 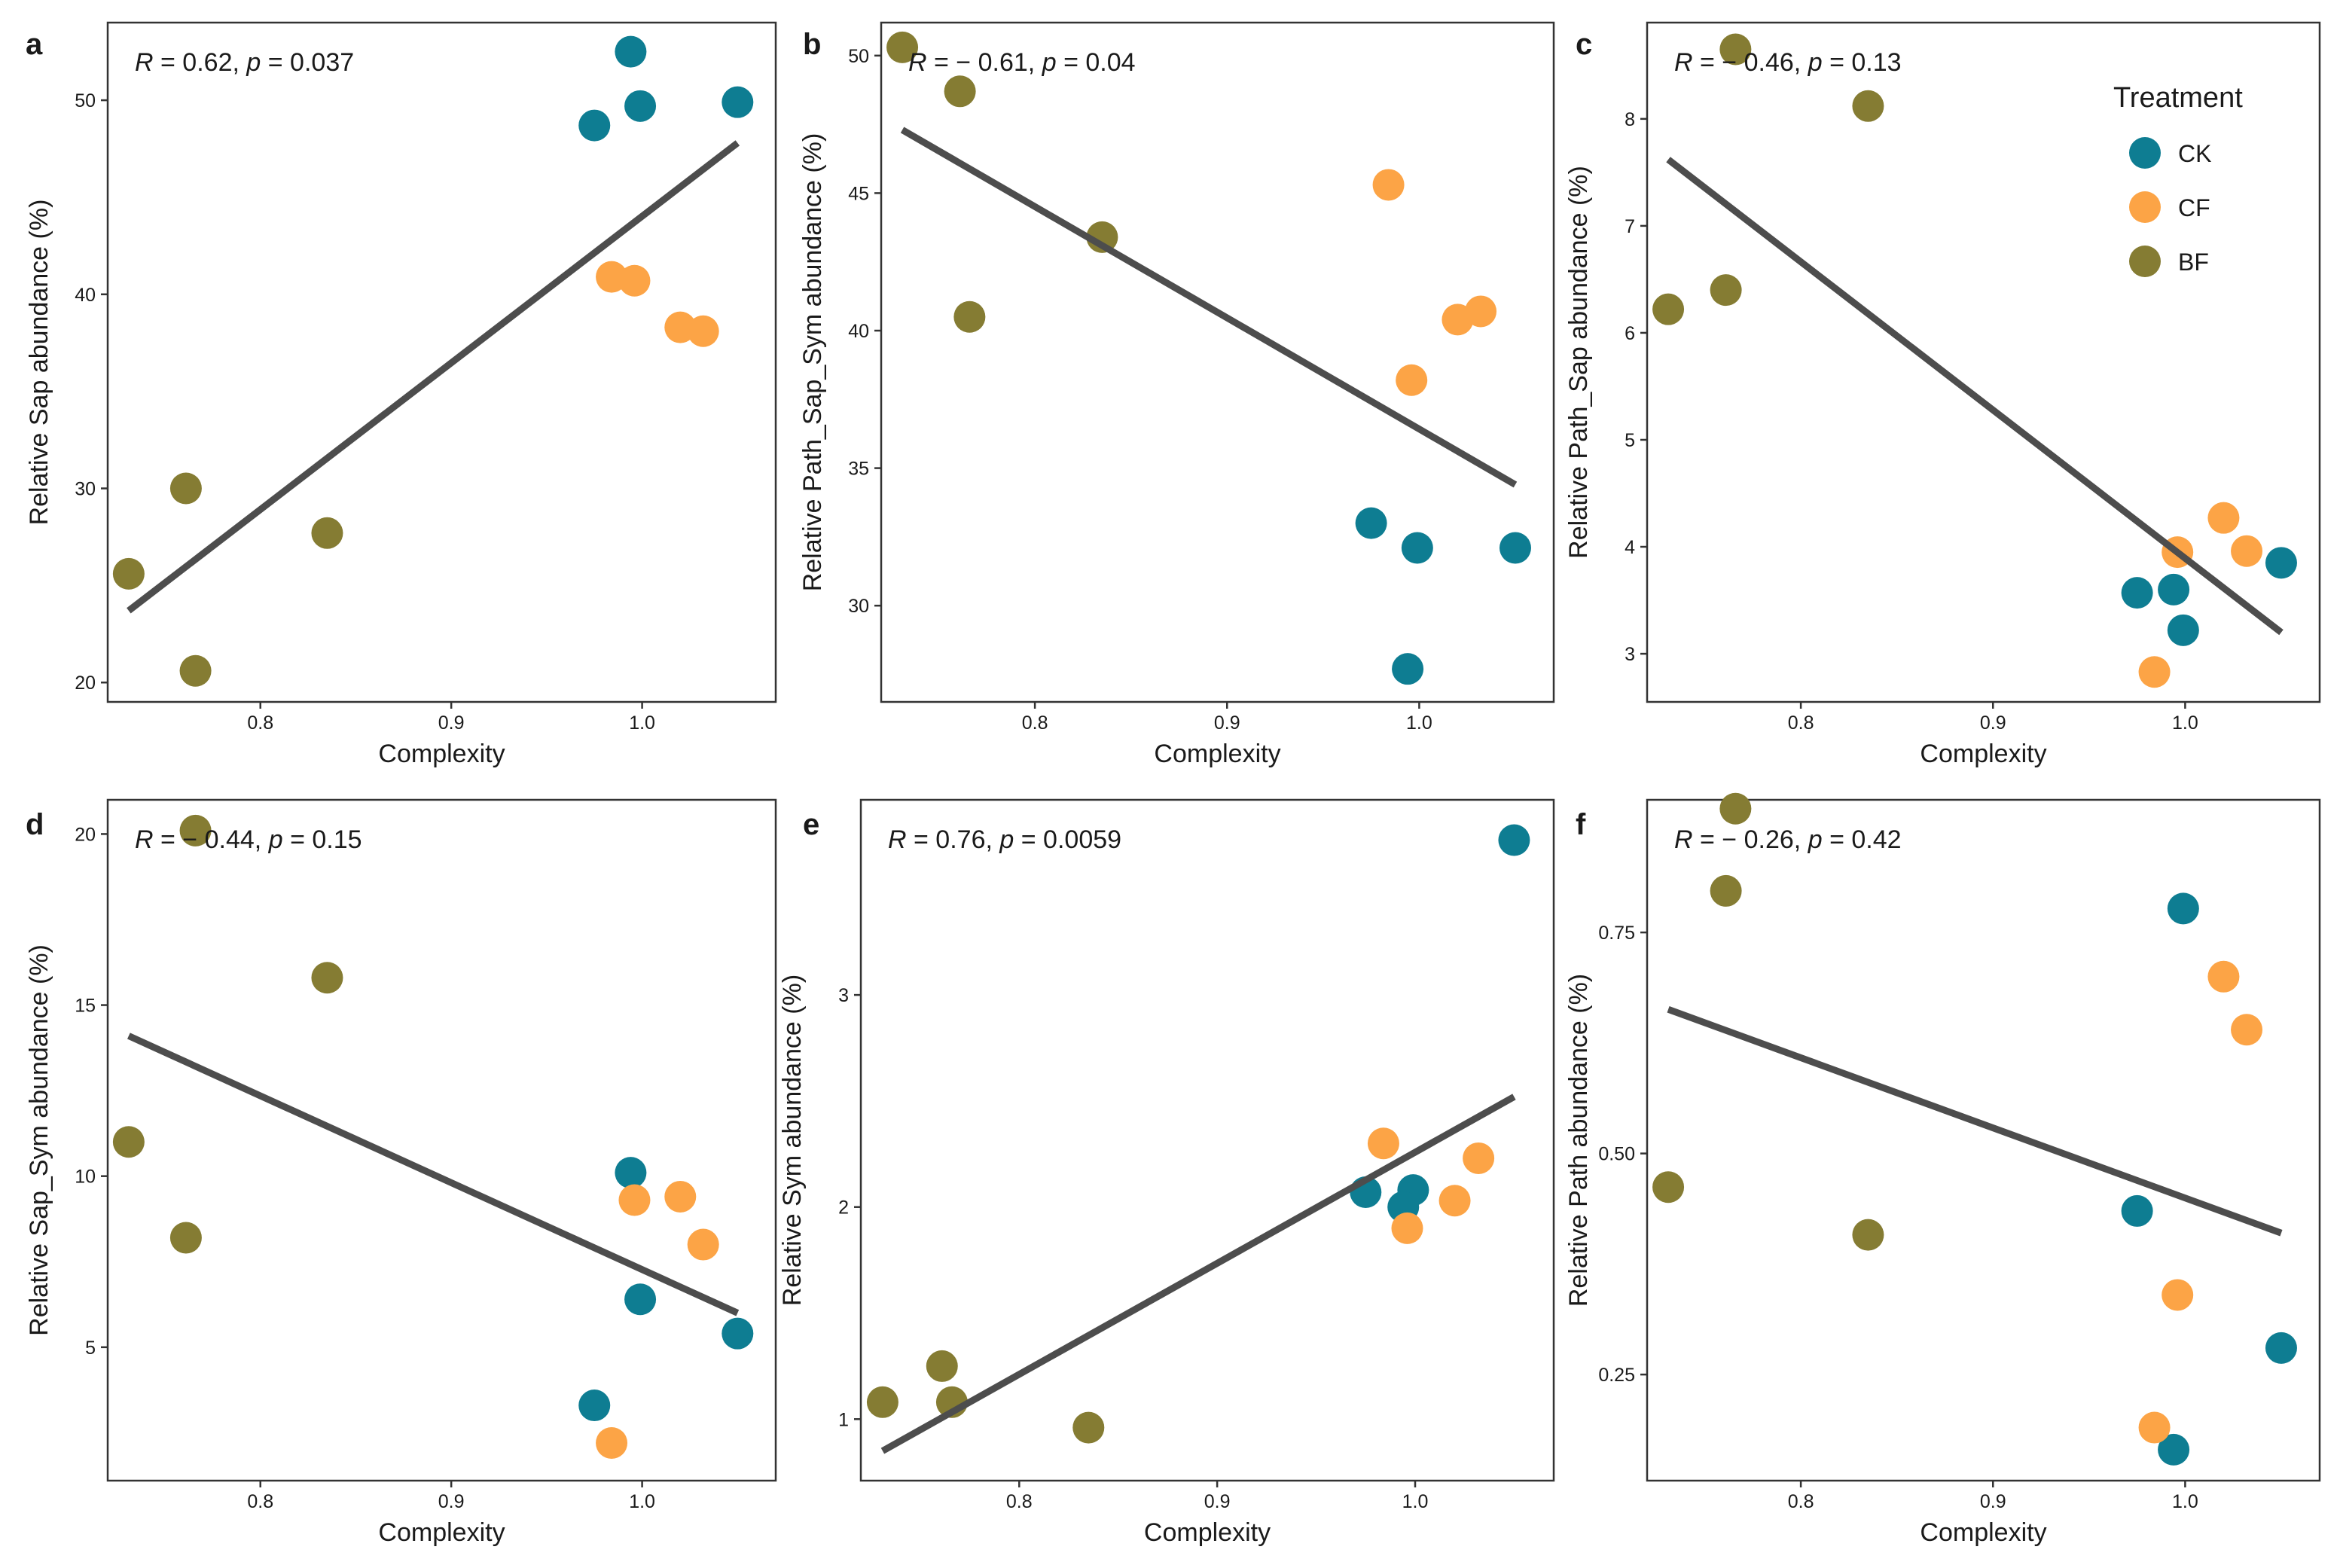 What do you see at coordinates (2193, 263) in the screenshot?
I see `legend-label: BF` at bounding box center [2193, 263].